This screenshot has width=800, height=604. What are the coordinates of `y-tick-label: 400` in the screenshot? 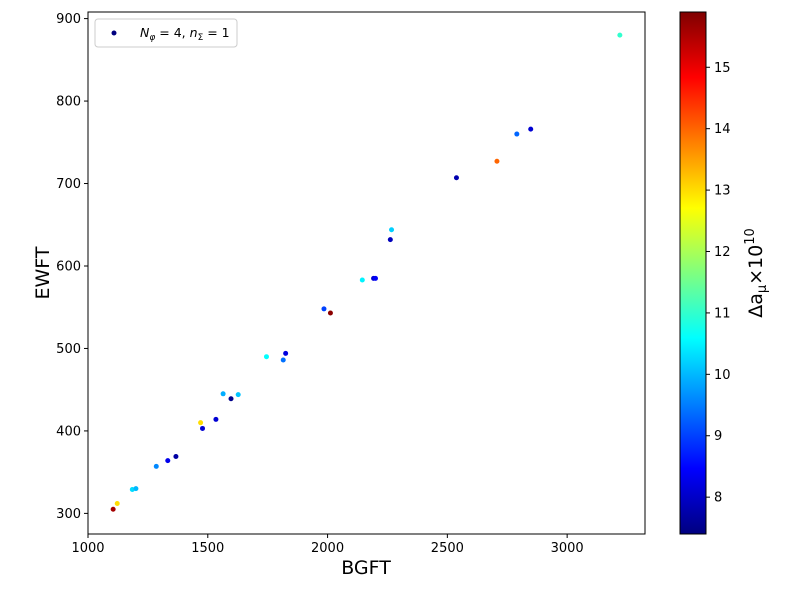 It's located at (68, 431).